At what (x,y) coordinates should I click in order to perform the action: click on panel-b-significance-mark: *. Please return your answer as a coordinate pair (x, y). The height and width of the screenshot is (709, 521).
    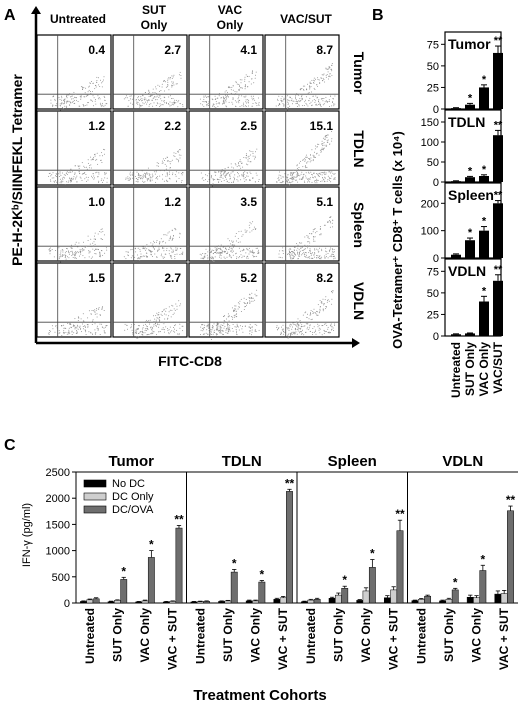
    Looking at the image, I should click on (470, 171).